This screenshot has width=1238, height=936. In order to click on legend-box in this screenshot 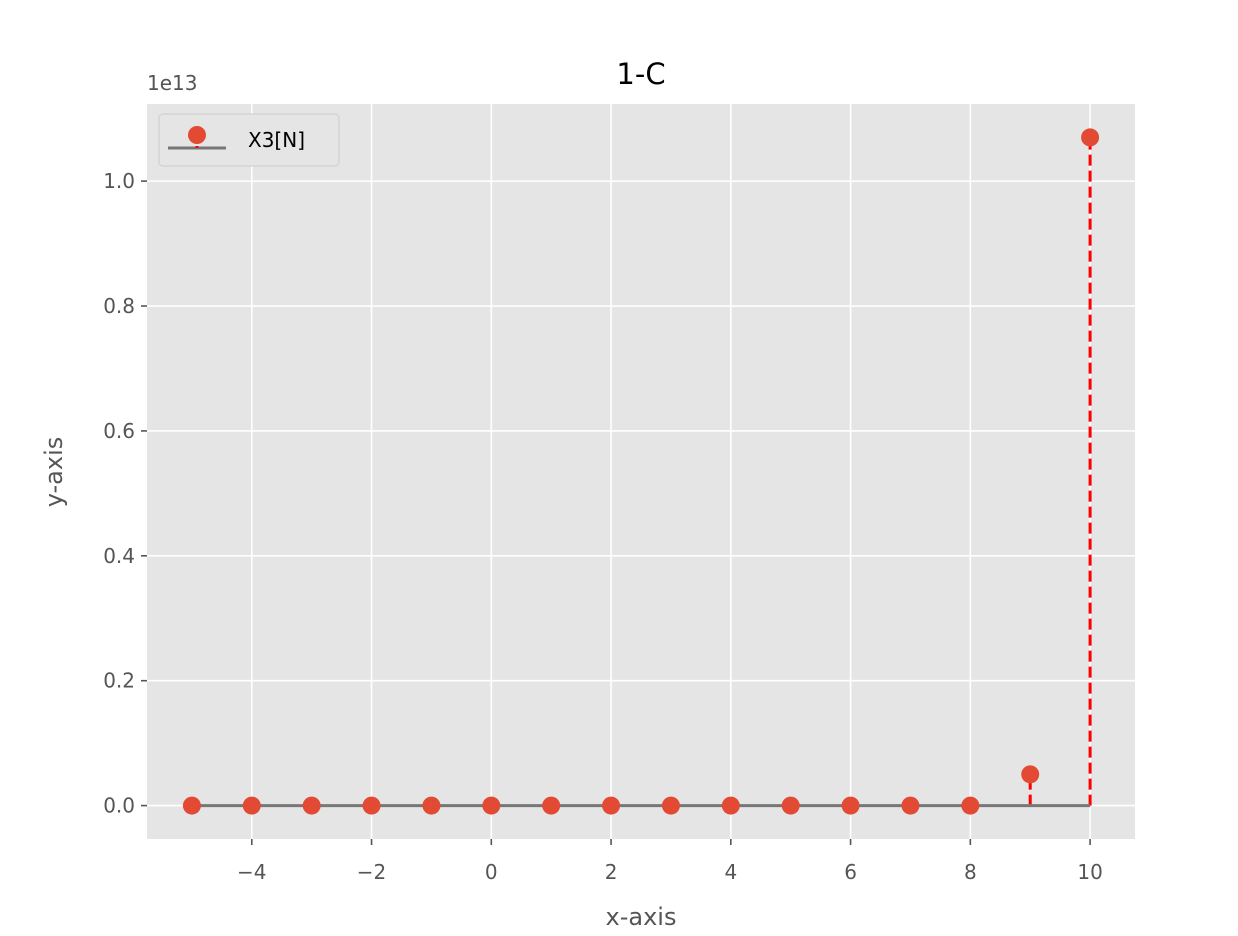, I will do `click(249, 140)`.